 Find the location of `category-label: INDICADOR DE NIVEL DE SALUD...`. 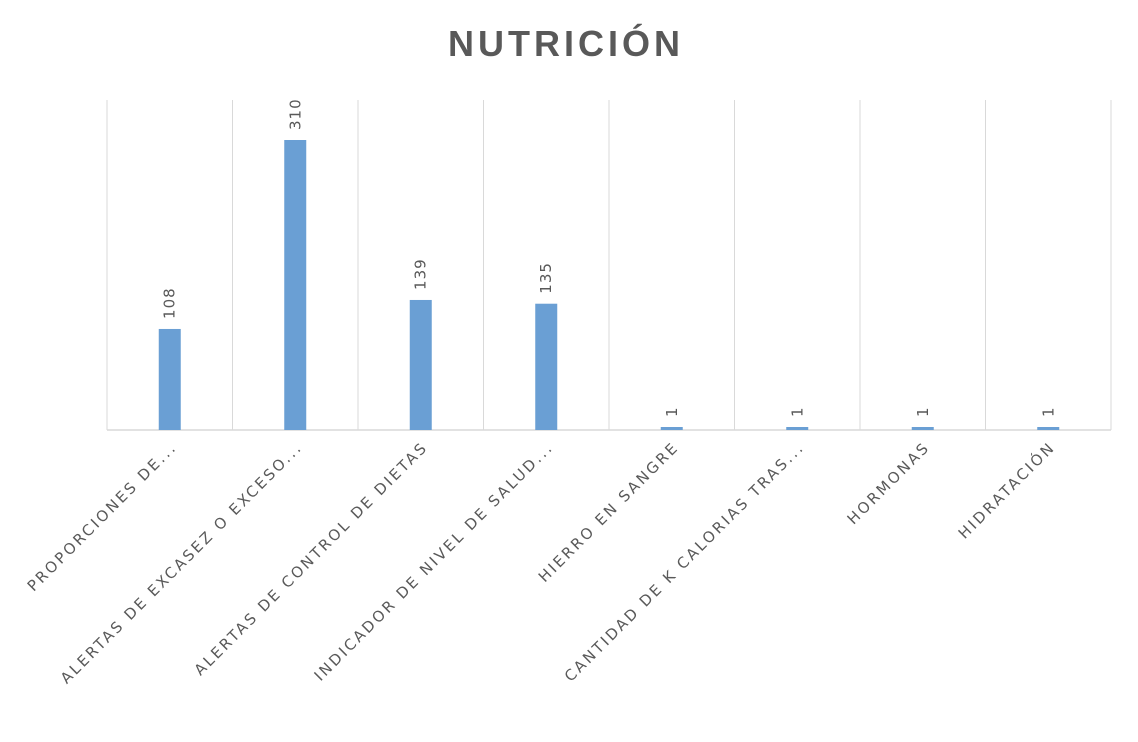

category-label: INDICADOR DE NIVEL DE SALUD... is located at coordinates (434, 561).